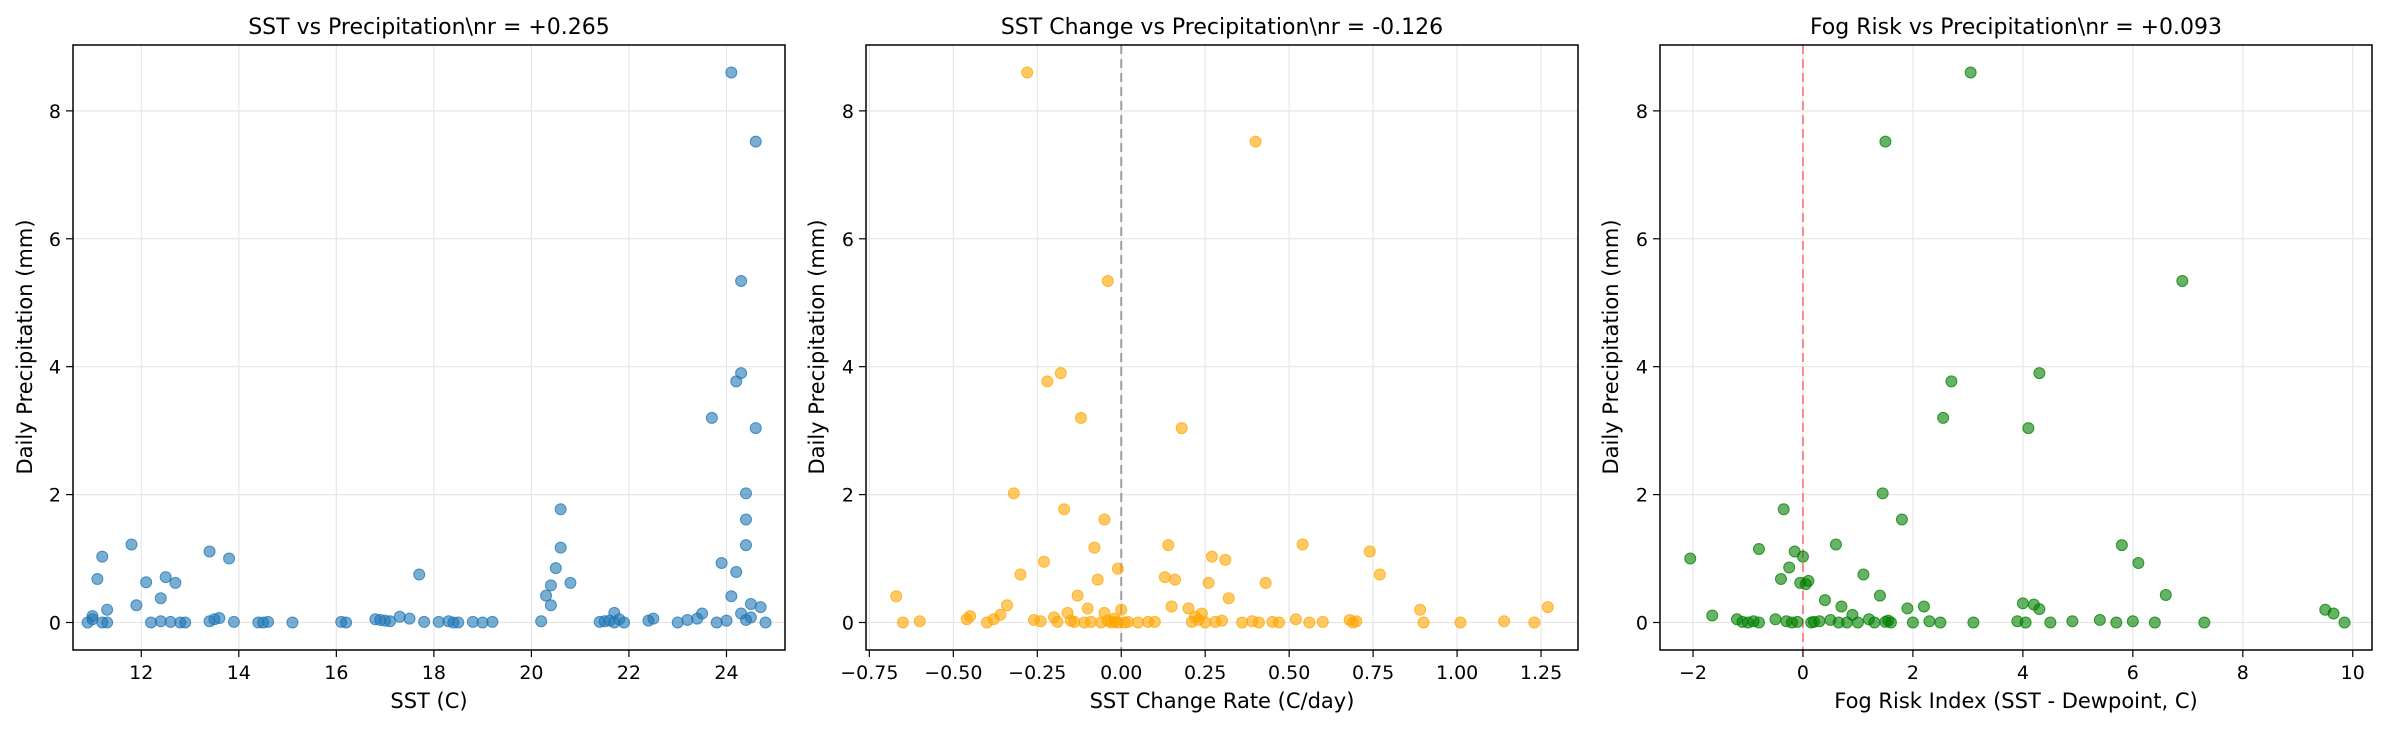 The width and height of the screenshot is (2385, 732). I want to click on panel-3-x-tick-label: 8, so click(2243, 673).